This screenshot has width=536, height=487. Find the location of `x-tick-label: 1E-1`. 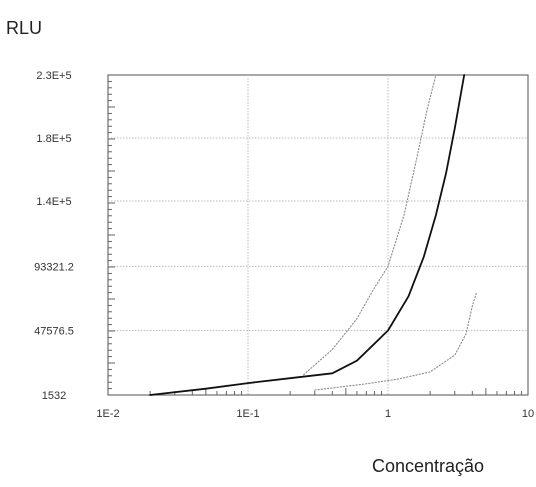

x-tick-label: 1E-1 is located at coordinates (247, 414).